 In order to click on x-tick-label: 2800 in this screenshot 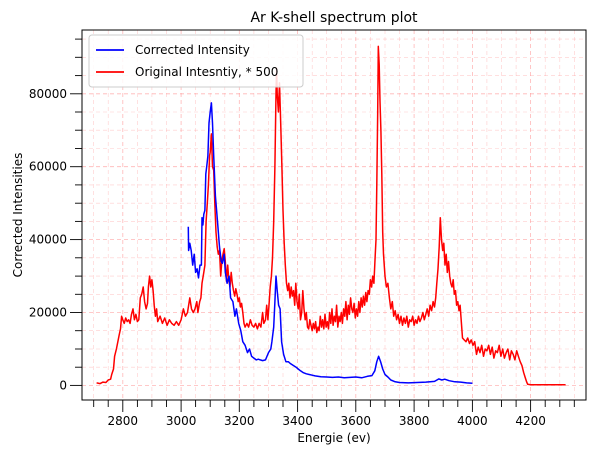, I will do `click(123, 421)`.